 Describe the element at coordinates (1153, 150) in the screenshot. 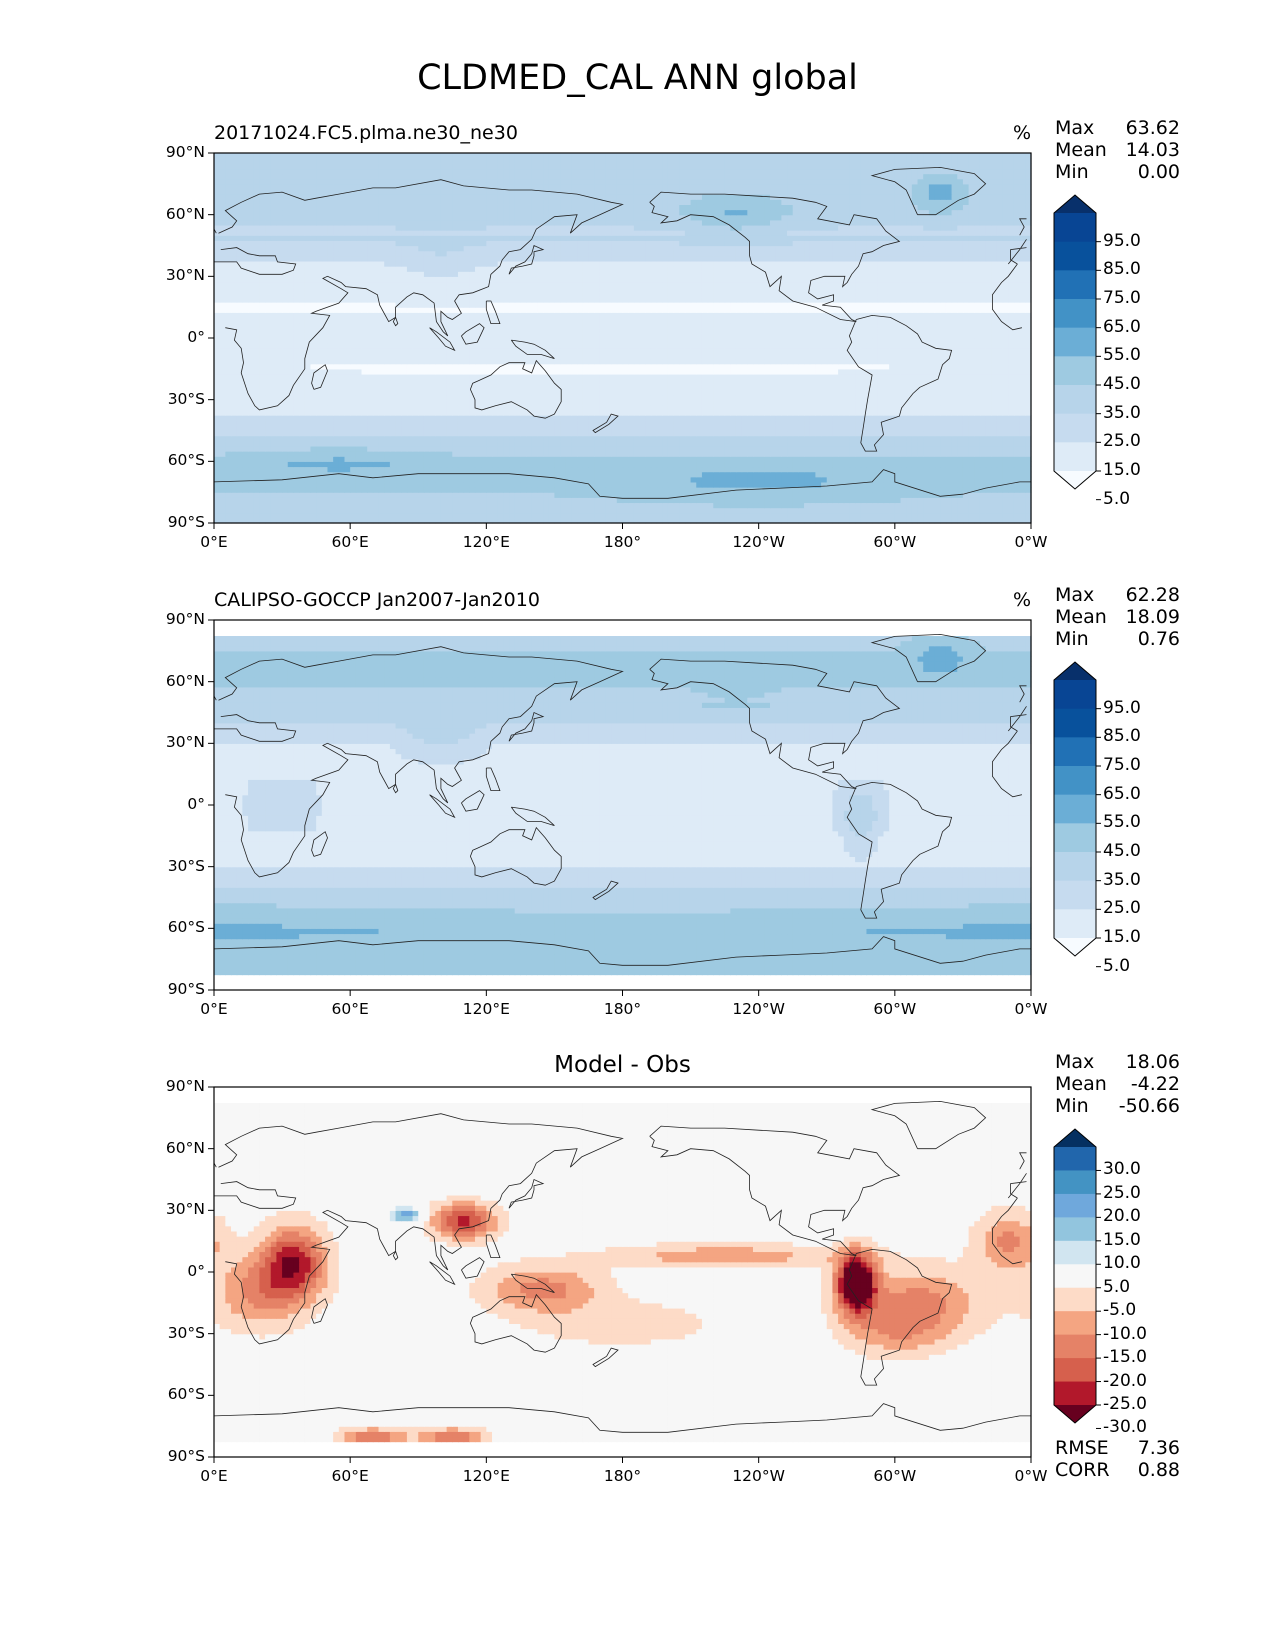

I see `stat-value-mean: 14.03` at that location.